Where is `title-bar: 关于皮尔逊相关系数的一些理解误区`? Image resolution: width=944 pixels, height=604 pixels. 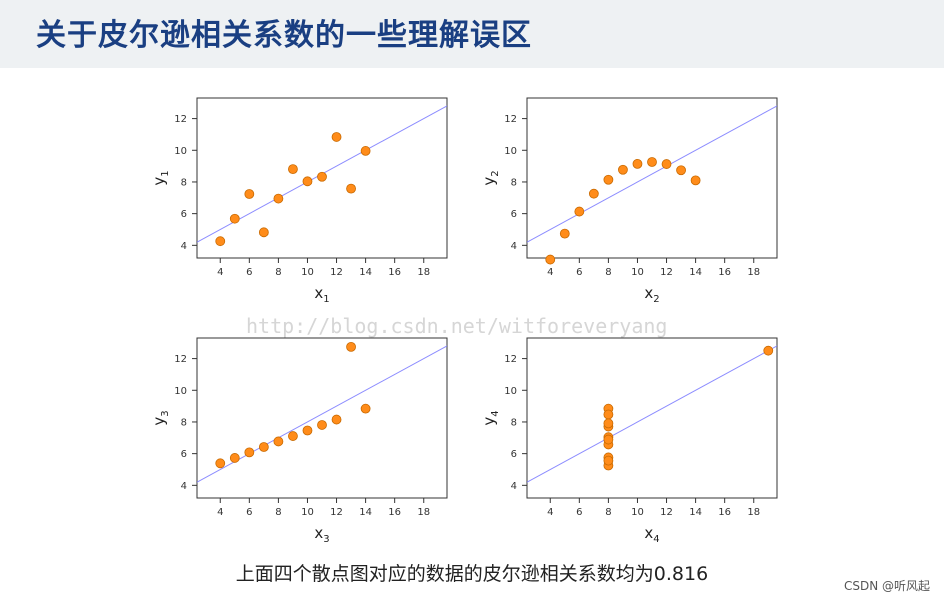
title-bar: 关于皮尔逊相关系数的一些理解误区 is located at coordinates (472, 34).